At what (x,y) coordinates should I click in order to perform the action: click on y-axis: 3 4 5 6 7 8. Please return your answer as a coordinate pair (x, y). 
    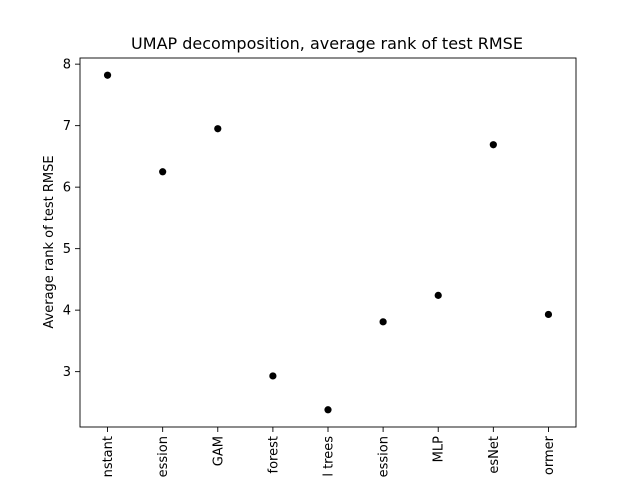
    Looking at the image, I should click on (71, 219).